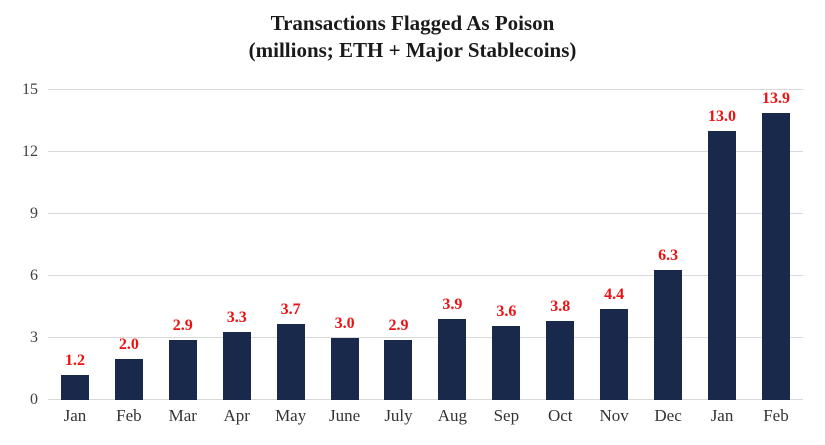 This screenshot has height=445, width=825. What do you see at coordinates (506, 311) in the screenshot?
I see `bar-value-label: 3.6` at bounding box center [506, 311].